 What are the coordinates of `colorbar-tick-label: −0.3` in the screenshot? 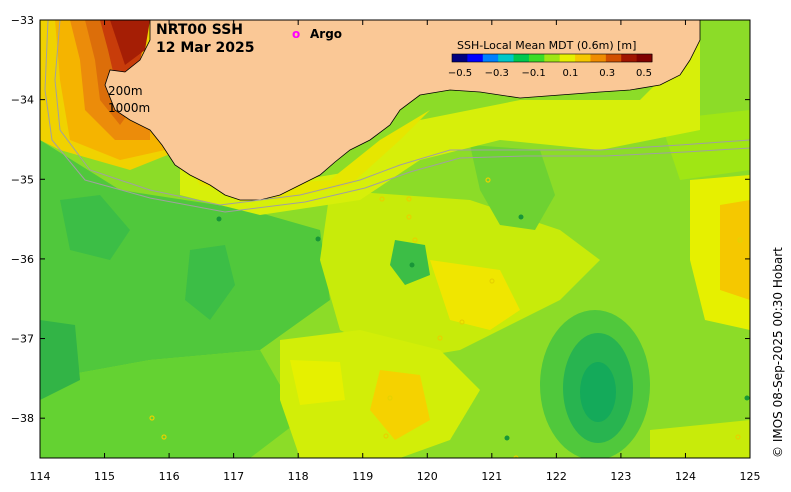 It's located at (497, 73).